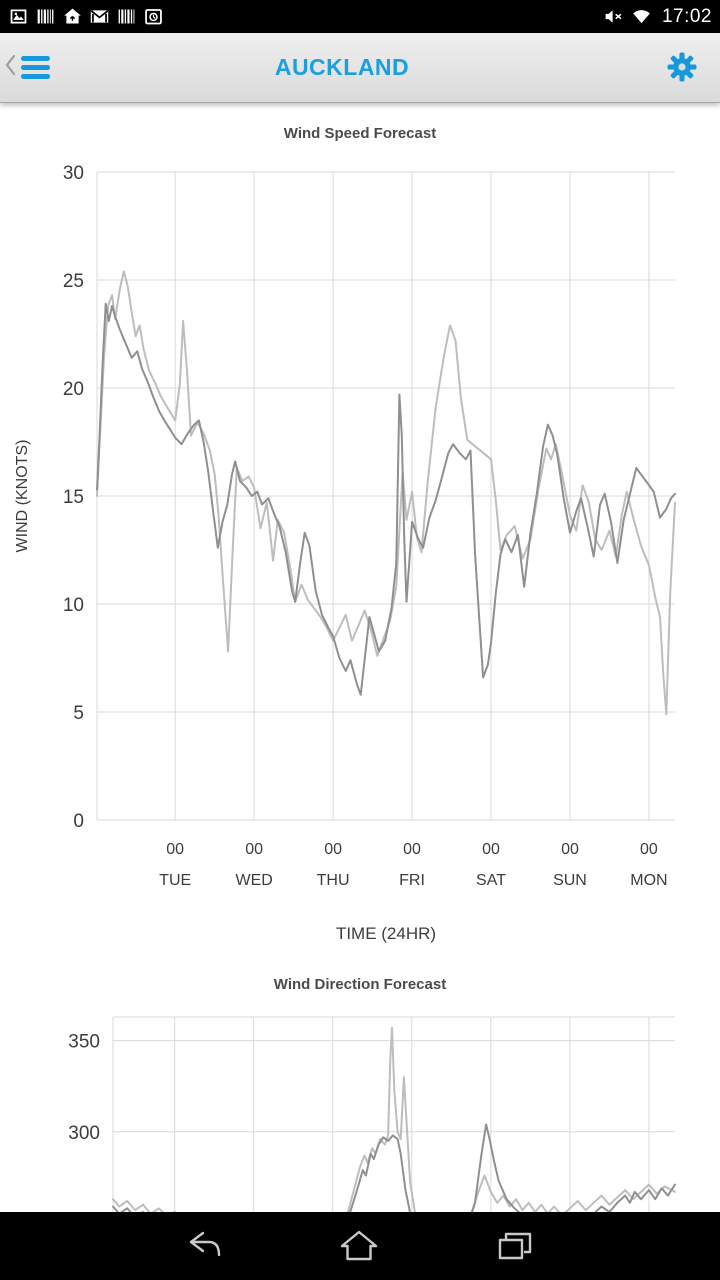 Image resolution: width=720 pixels, height=1280 pixels. Describe the element at coordinates (45, 16) in the screenshot. I see `barcode-icon` at that location.